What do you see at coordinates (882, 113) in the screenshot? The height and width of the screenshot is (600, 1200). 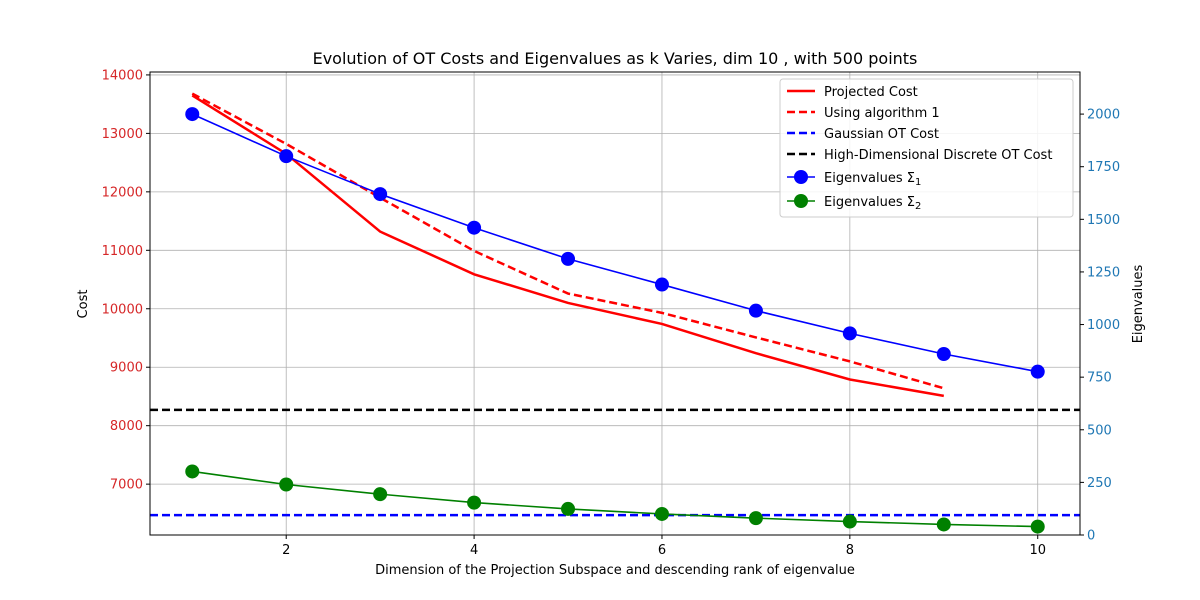 I see `legend-label: Using algorithm 1` at bounding box center [882, 113].